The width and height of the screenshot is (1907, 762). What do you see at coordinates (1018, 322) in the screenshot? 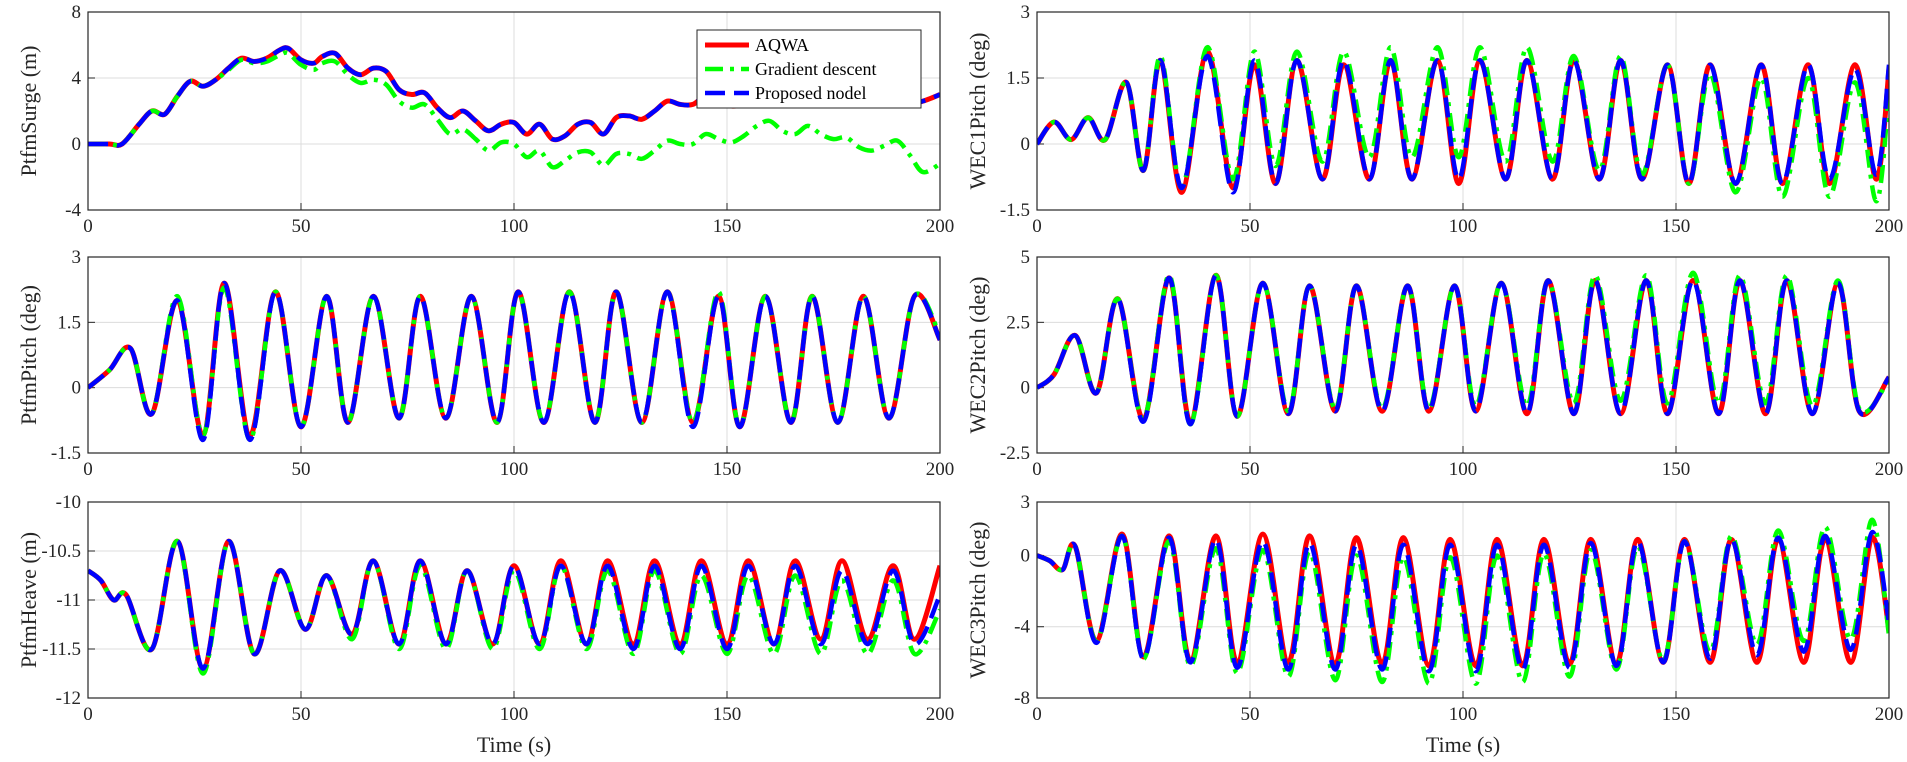
I see `y-tick-label: 2.5` at bounding box center [1018, 322].